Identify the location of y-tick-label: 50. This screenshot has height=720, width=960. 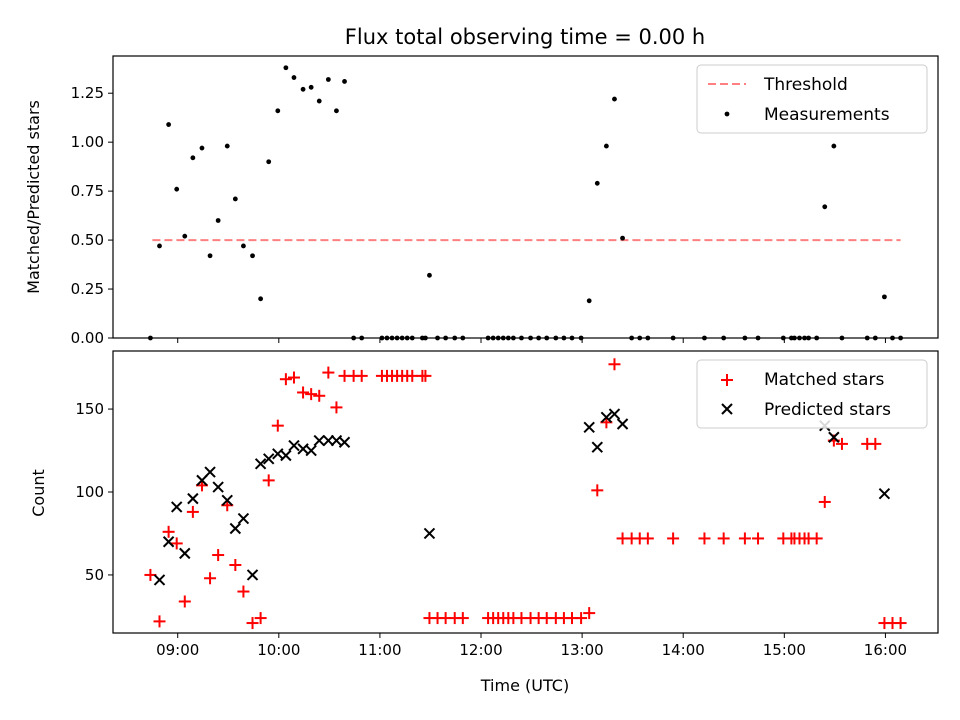
(94, 575).